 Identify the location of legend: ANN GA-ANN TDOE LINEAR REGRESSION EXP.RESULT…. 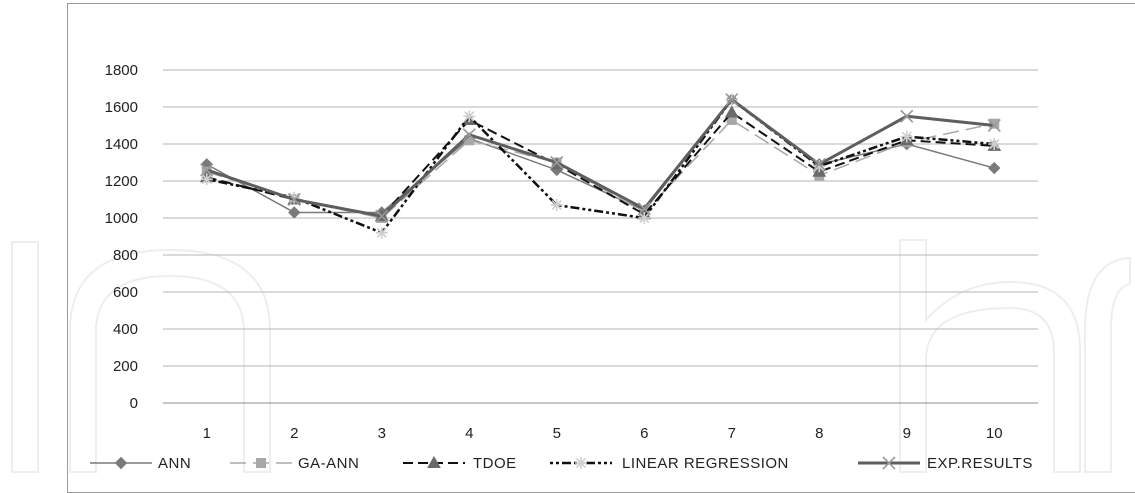
(561, 463).